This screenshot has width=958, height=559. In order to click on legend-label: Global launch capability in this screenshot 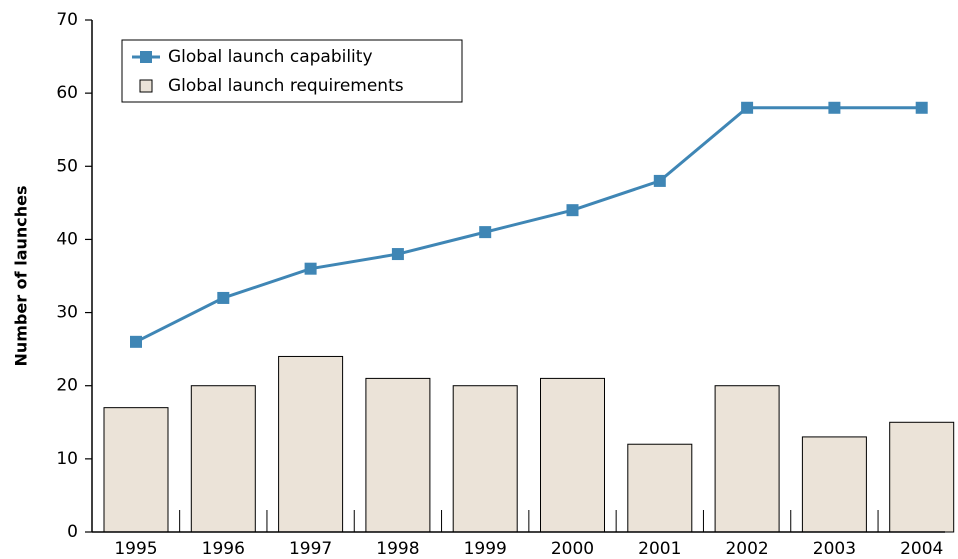, I will do `click(270, 57)`.